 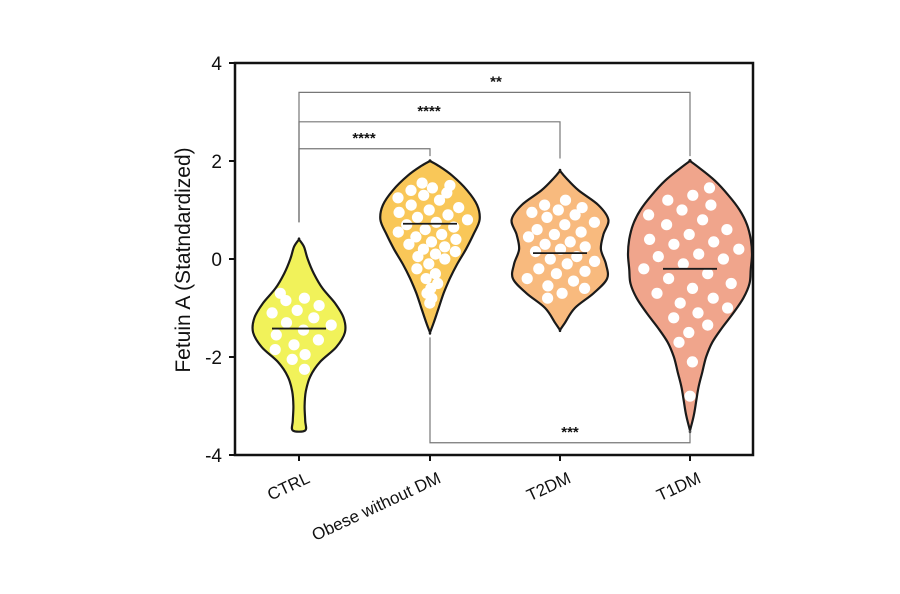 I want to click on y-tick-label: 2, so click(x=216, y=162).